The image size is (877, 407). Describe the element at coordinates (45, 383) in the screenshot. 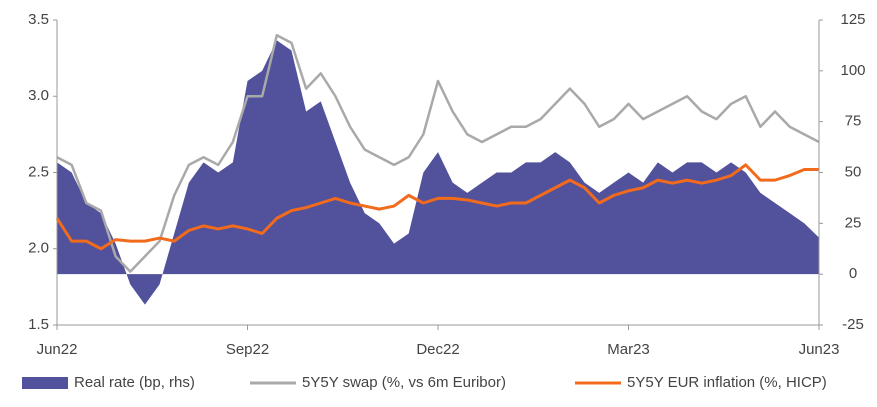

I see `legend-swatch` at that location.